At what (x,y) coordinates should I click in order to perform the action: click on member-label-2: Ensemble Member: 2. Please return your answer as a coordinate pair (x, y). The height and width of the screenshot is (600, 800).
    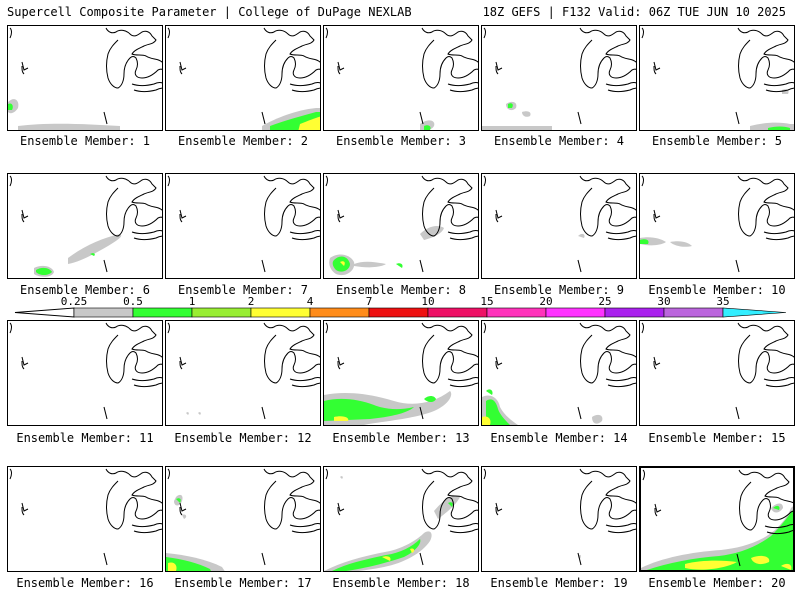
    Looking at the image, I should click on (243, 141).